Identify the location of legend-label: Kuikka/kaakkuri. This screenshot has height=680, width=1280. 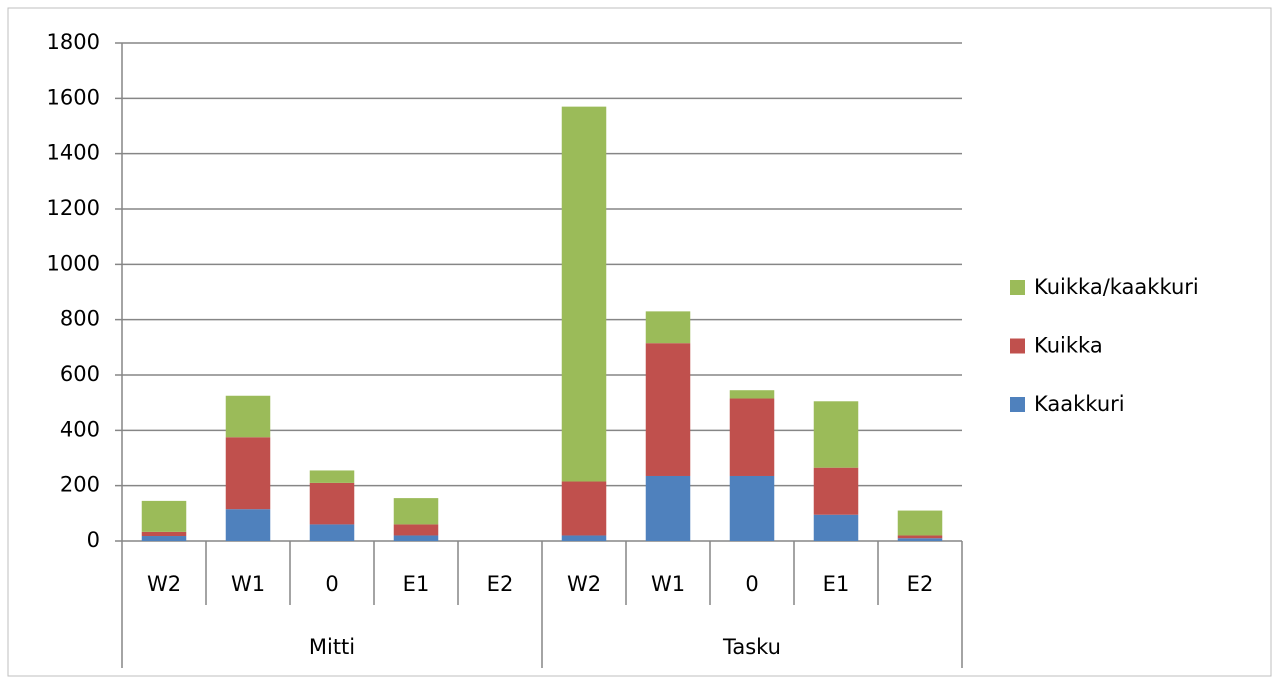
(1116, 287).